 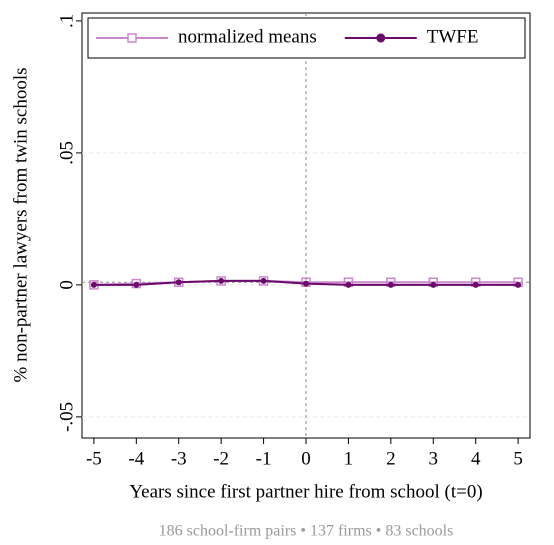 What do you see at coordinates (306, 458) in the screenshot?
I see `x-tick-label: 0` at bounding box center [306, 458].